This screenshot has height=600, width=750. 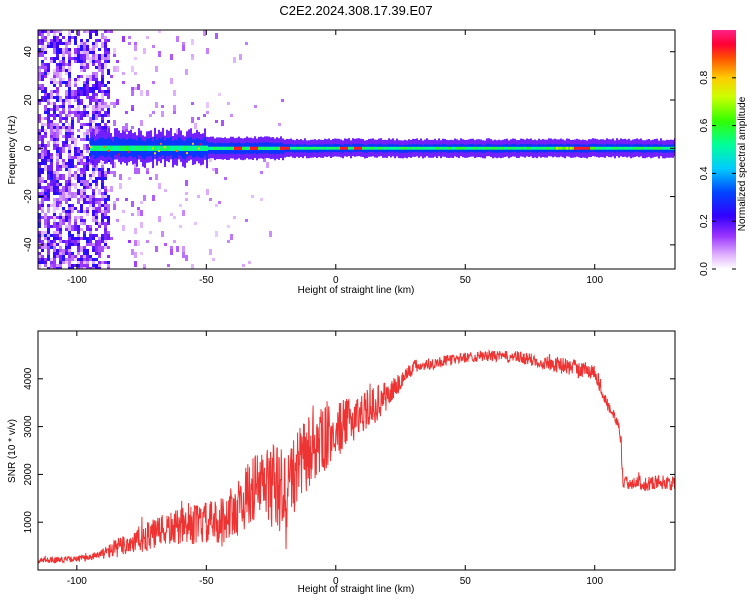 I want to click on colorbar-tick-label: 0.8, so click(x=704, y=77).